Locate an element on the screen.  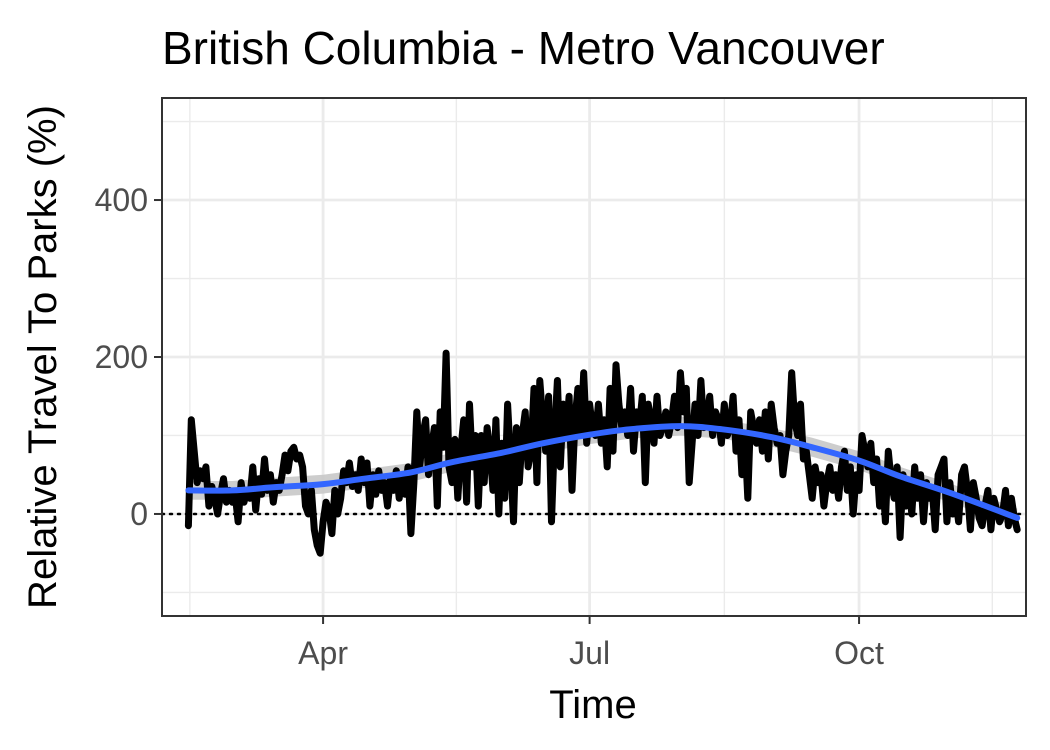
smooth-series is located at coordinates (603, 472).